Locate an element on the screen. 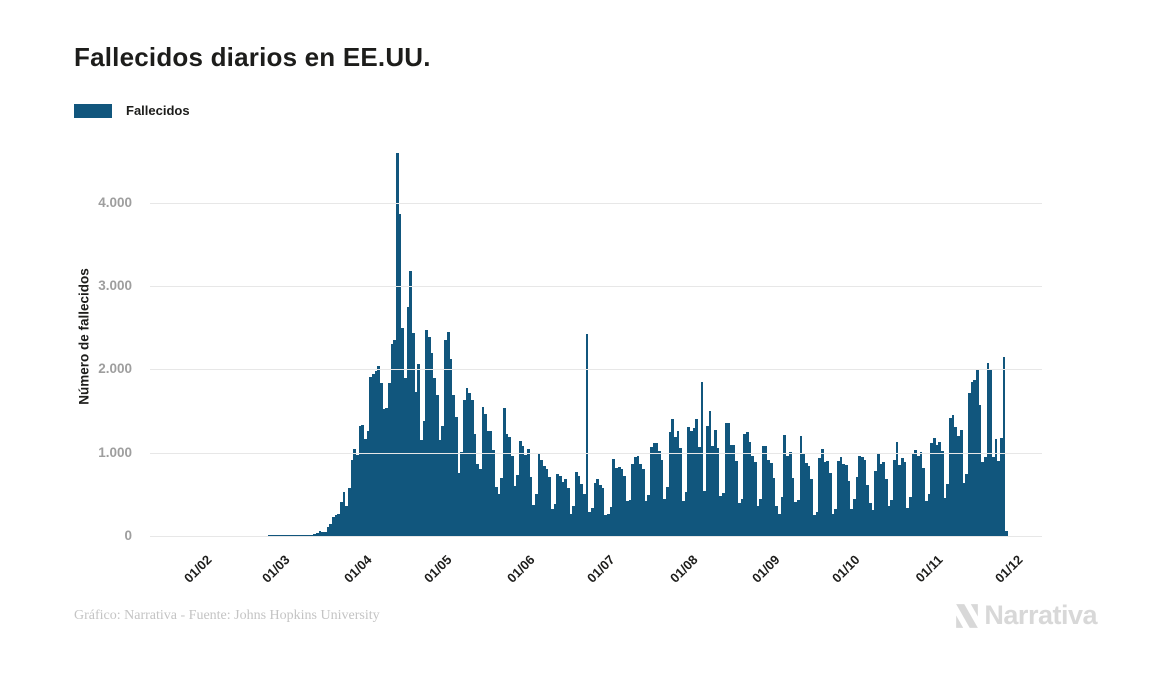  y-tick-label: 1.000 is located at coordinates (115, 452).